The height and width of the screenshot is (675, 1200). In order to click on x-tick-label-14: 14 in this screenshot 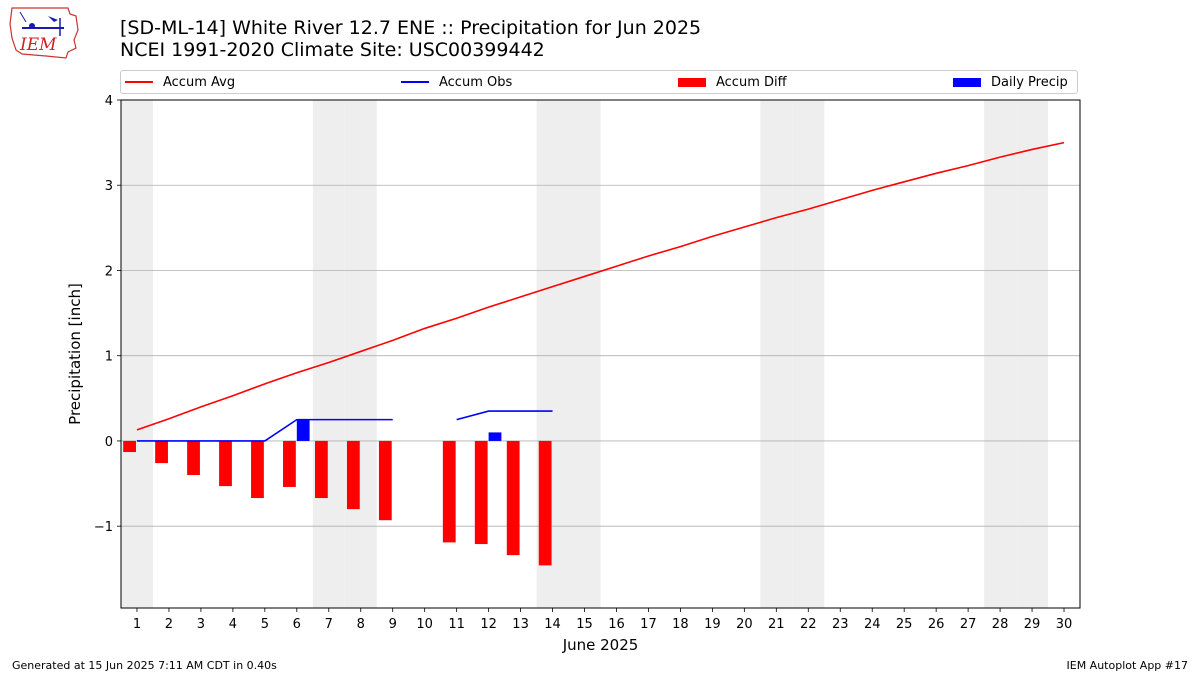, I will do `click(552, 624)`.